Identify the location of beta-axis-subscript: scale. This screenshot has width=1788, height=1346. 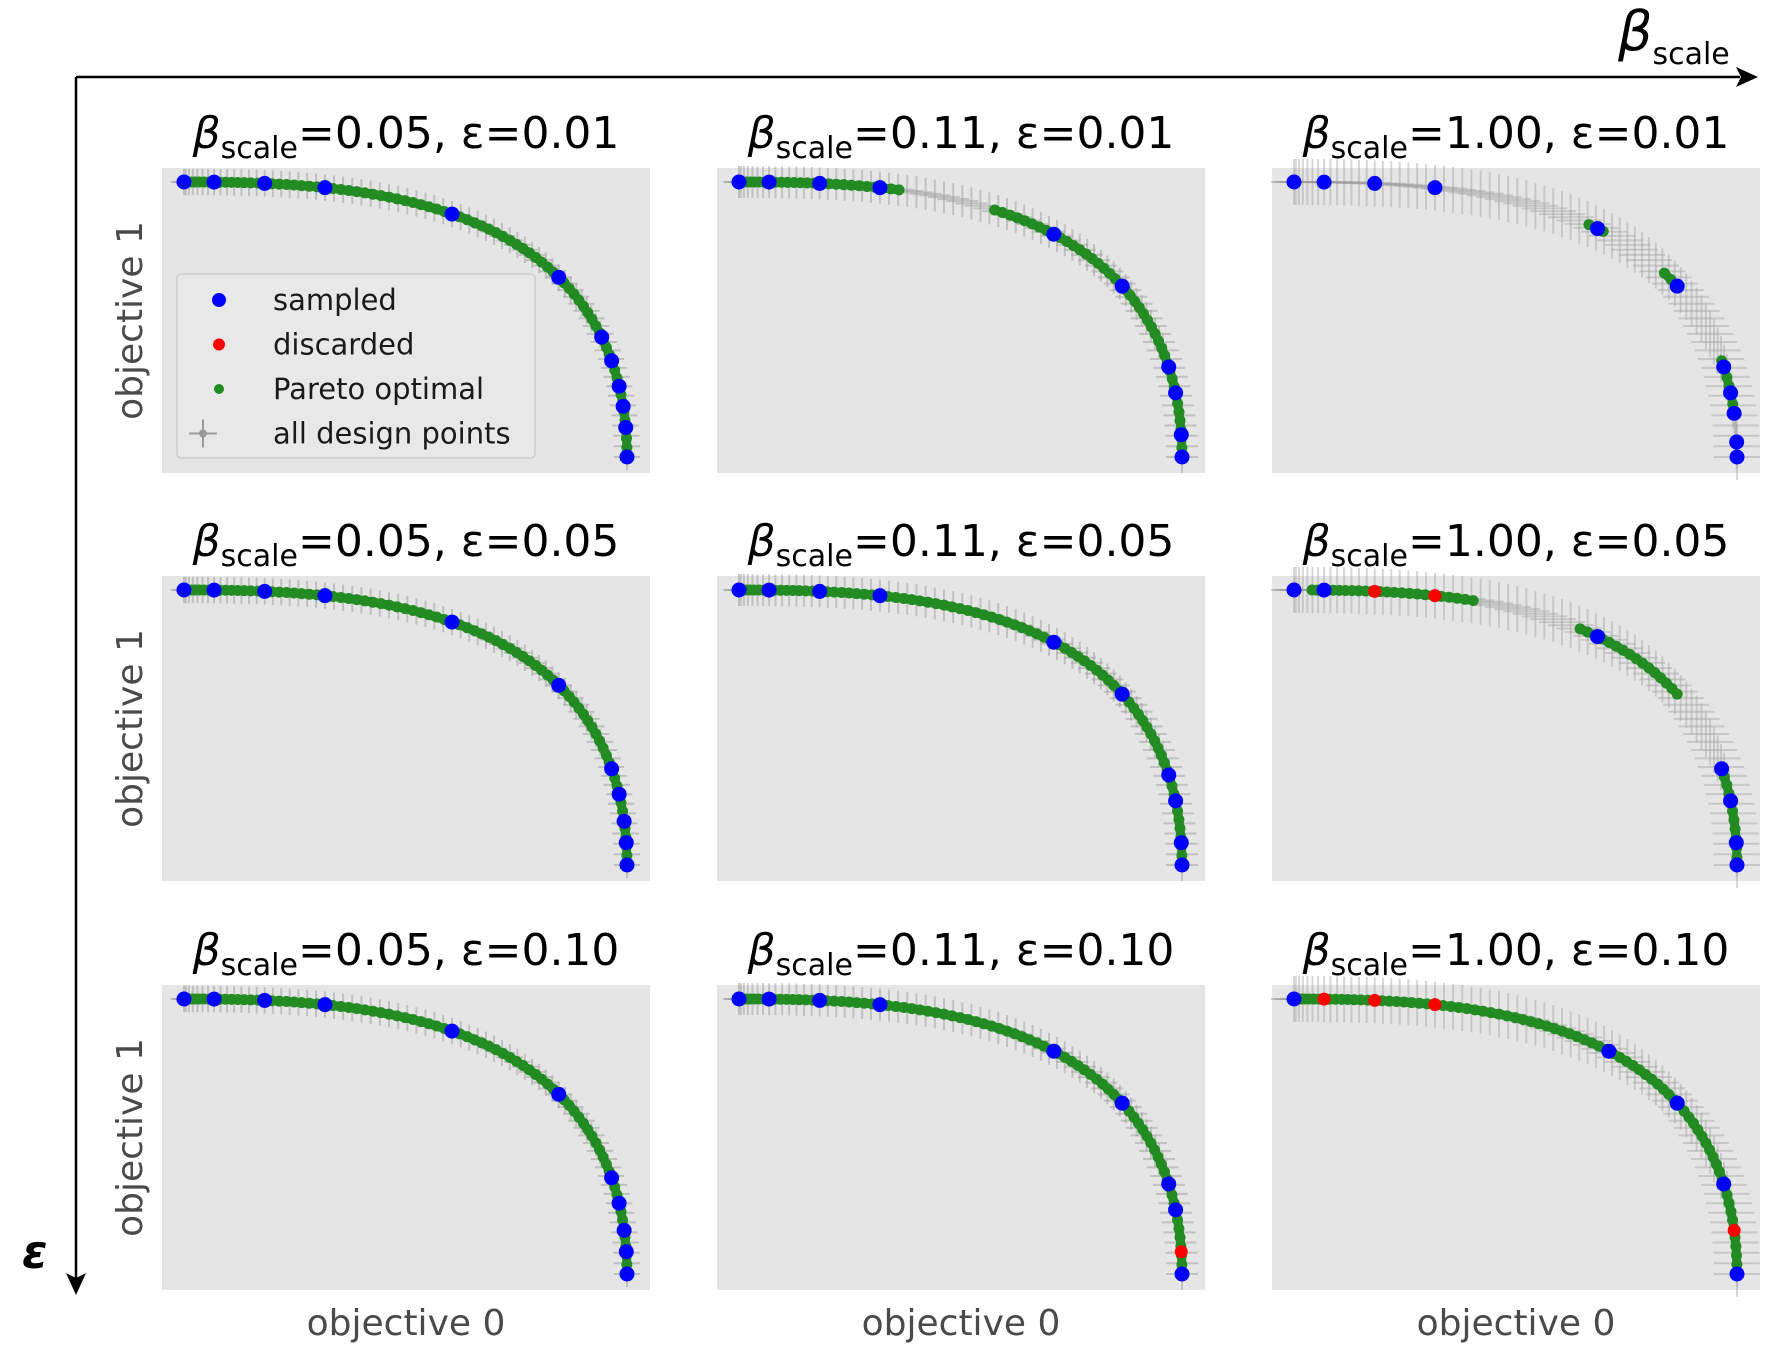
(1690, 54).